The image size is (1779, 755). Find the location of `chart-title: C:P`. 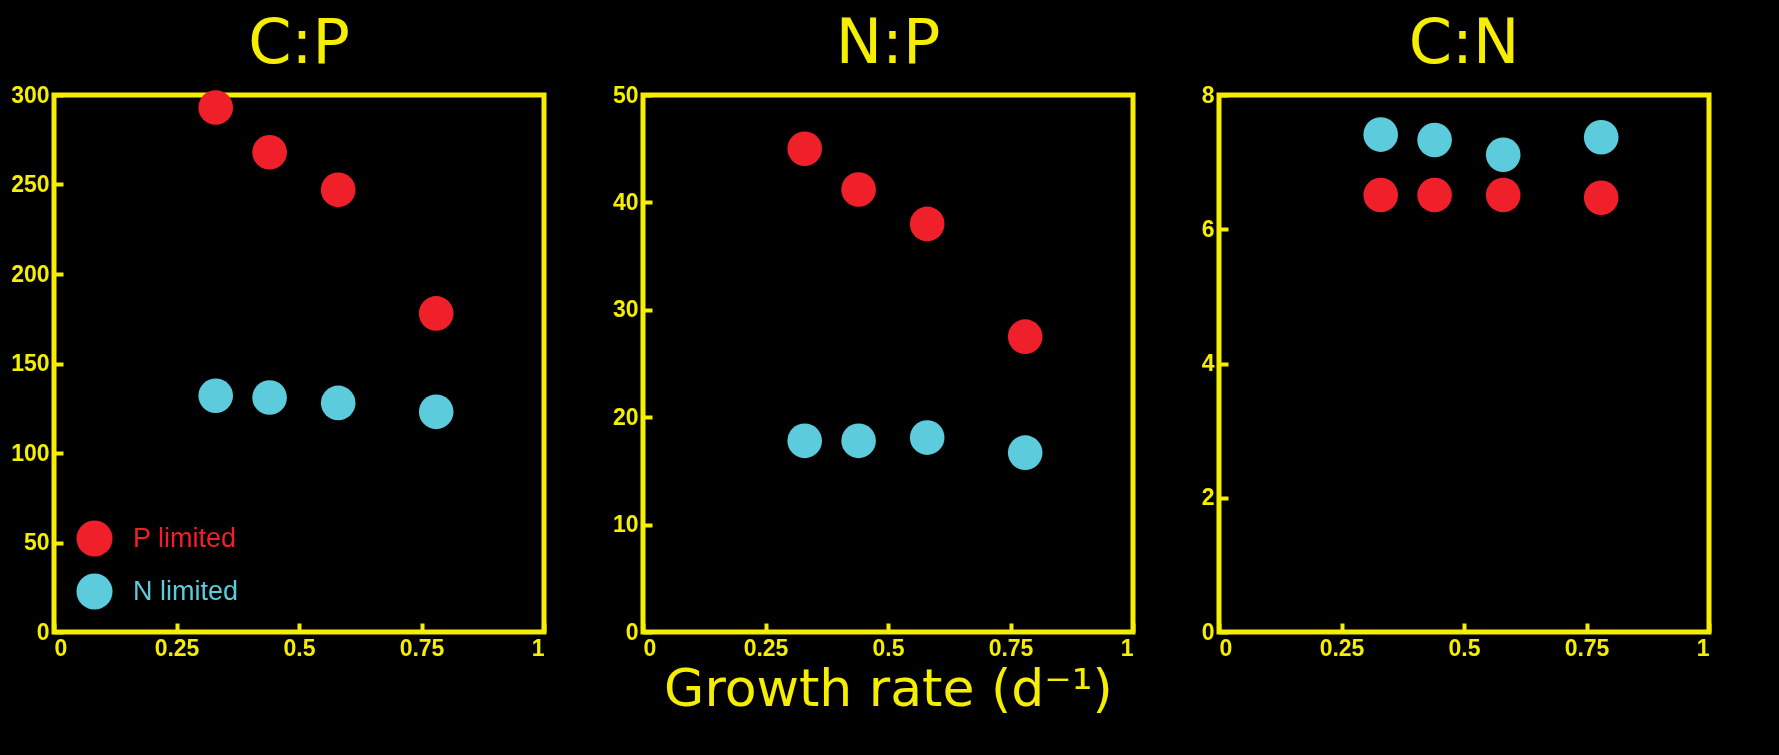

chart-title: C:P is located at coordinates (299, 41).